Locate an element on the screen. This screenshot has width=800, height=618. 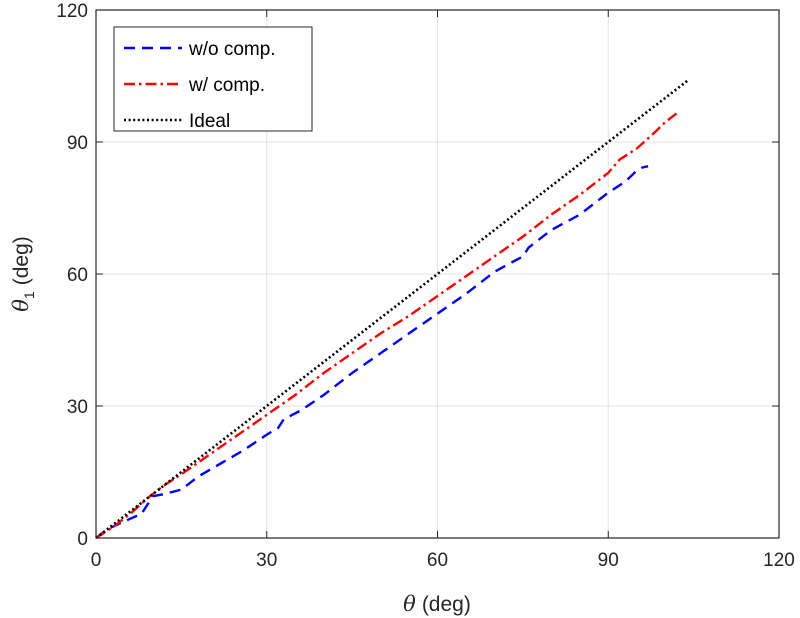
y-axis-subscript: 1 is located at coordinates (29, 295).